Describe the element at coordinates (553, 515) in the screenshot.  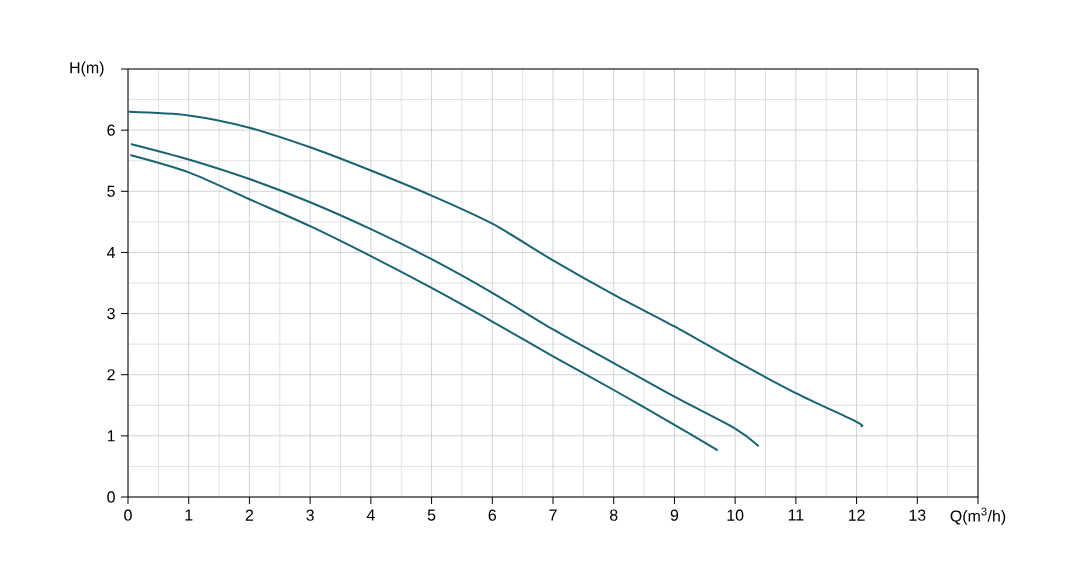
I see `x-tick-label: 7` at that location.